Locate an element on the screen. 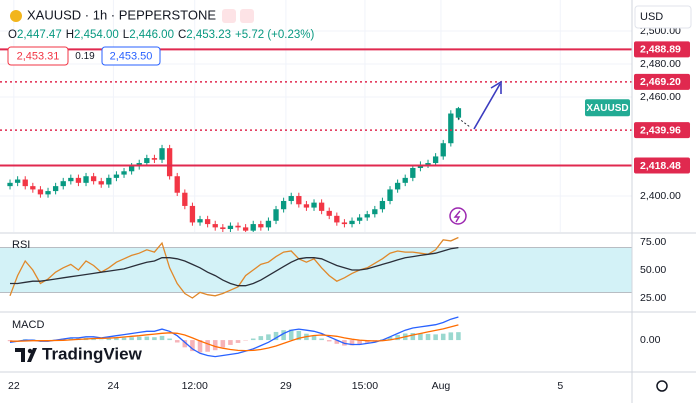 The width and height of the screenshot is (696, 403). x-tick-label: 5 is located at coordinates (560, 386).